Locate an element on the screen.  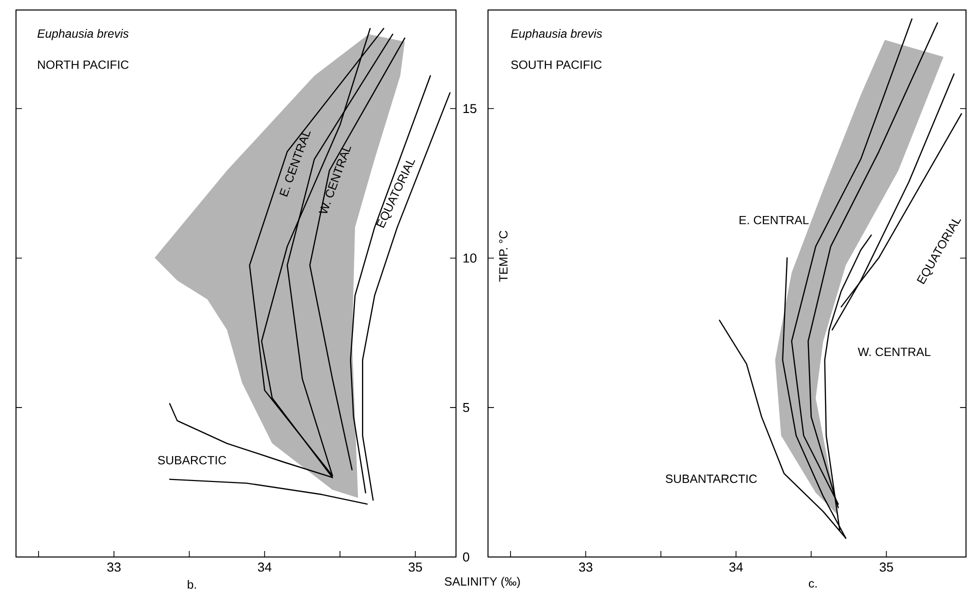
y-tick-label: 15 is located at coordinates (469, 109).